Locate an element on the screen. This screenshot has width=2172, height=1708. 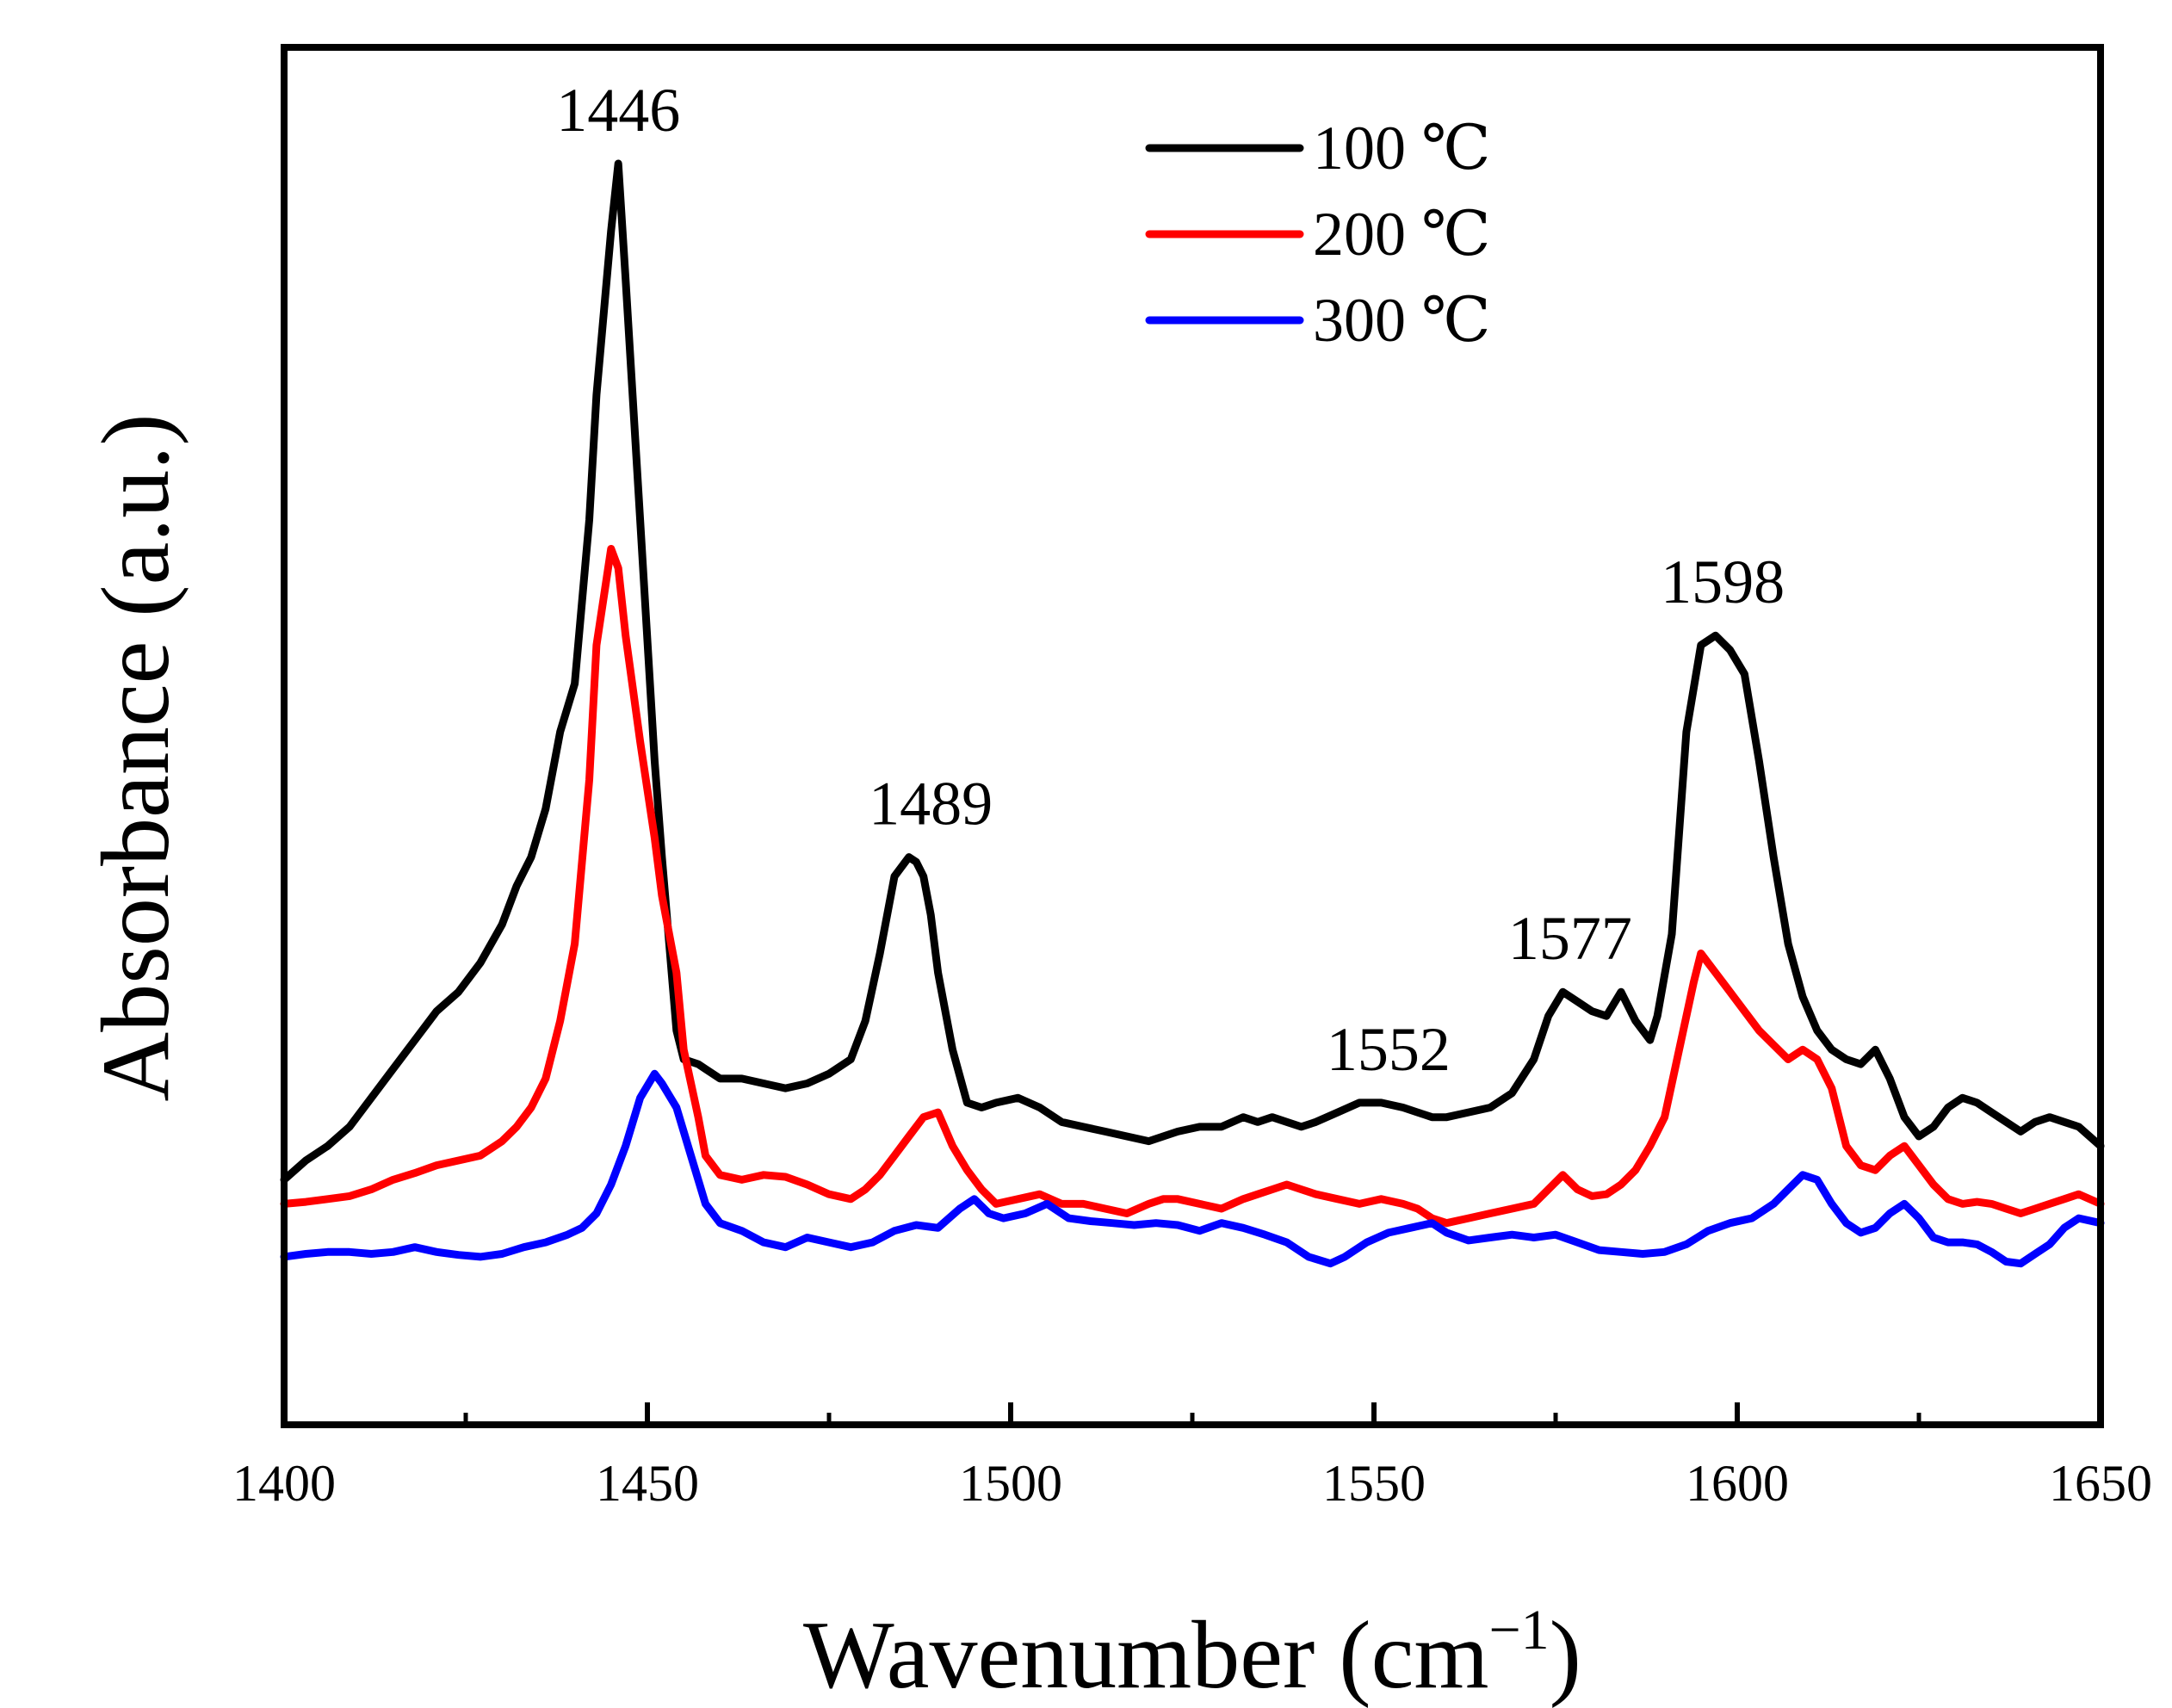
x-tick-label: 1450 is located at coordinates (647, 1483).